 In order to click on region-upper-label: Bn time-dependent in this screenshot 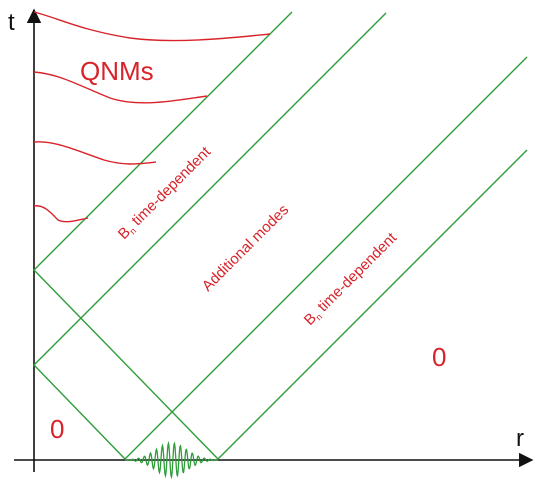, I will do `click(165, 193)`.